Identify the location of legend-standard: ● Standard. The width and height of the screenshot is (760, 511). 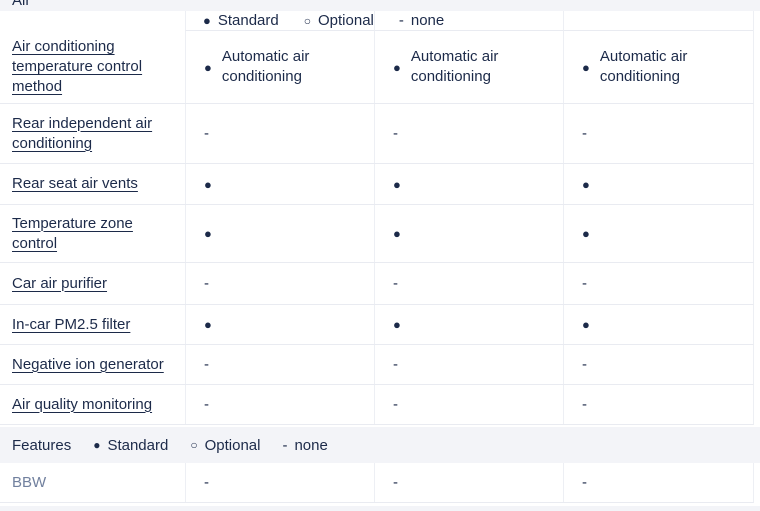
(241, 20).